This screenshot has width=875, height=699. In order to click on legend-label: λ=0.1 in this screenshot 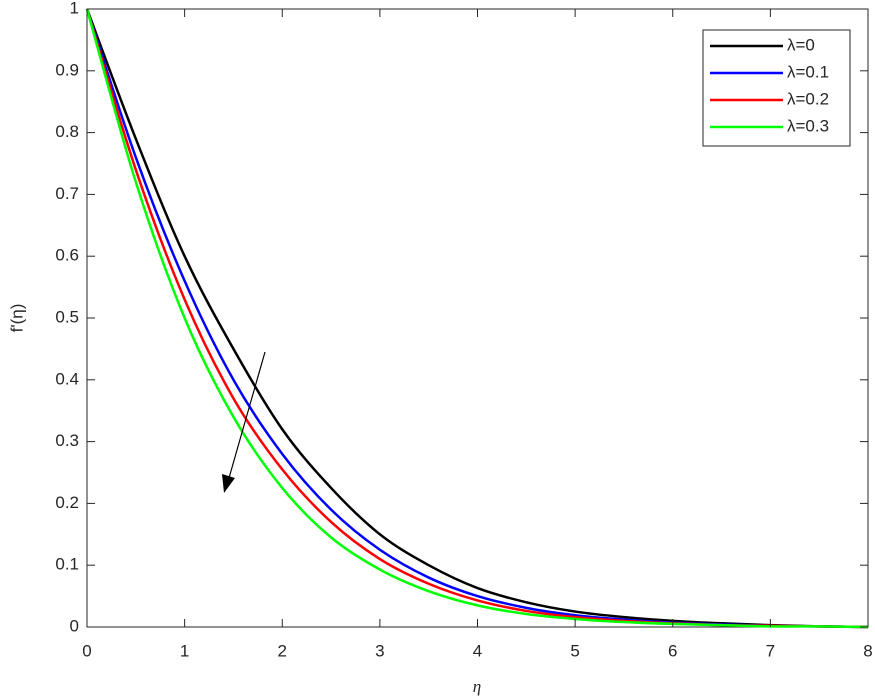, I will do `click(808, 71)`.